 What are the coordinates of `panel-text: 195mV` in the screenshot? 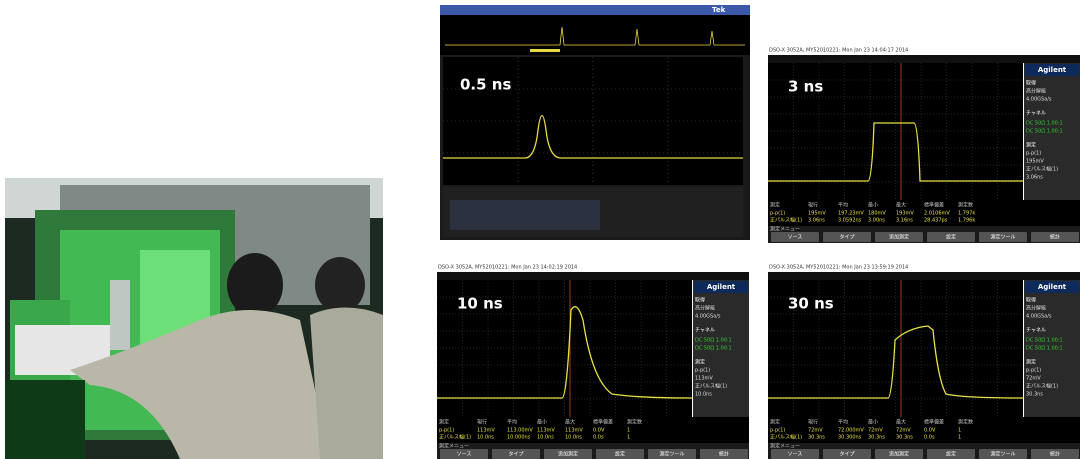 It's located at (1035, 162).